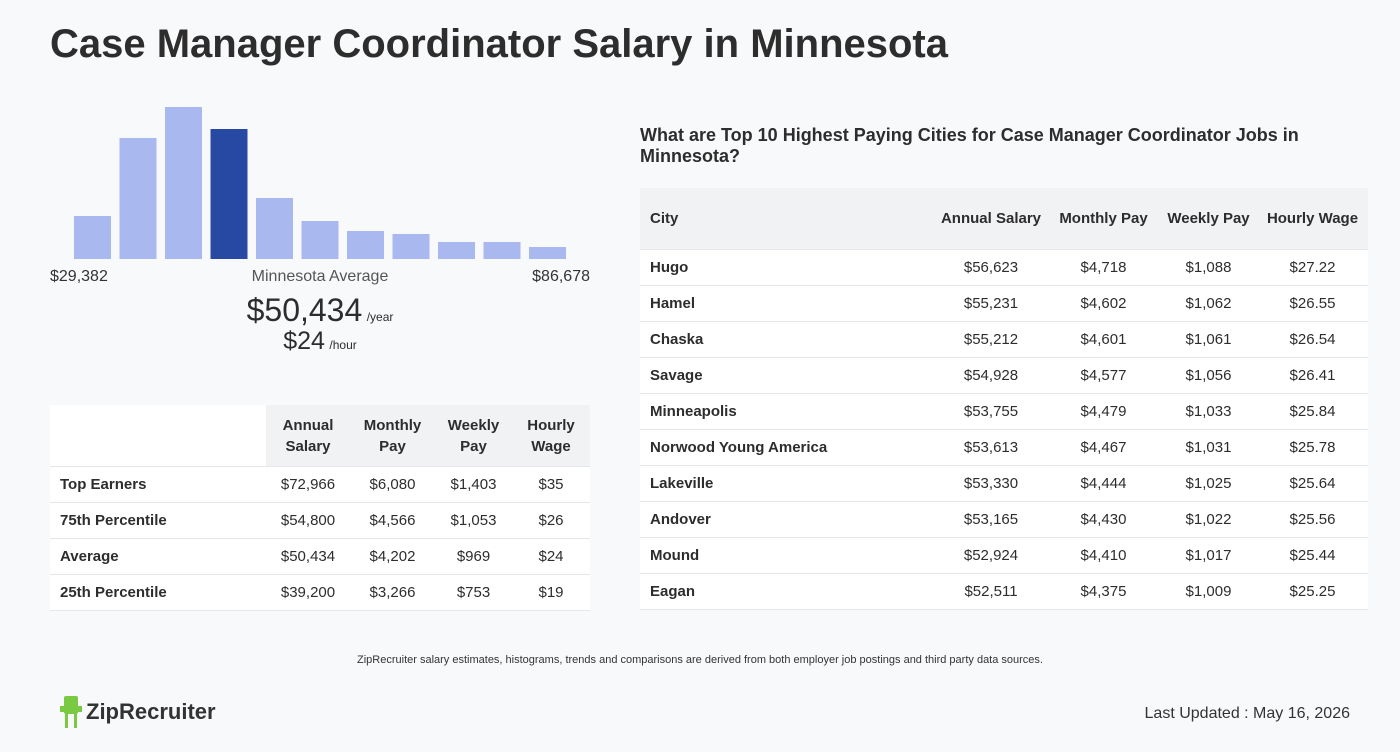 The image size is (1400, 752). I want to click on table-cell: $6,080, so click(392, 484).